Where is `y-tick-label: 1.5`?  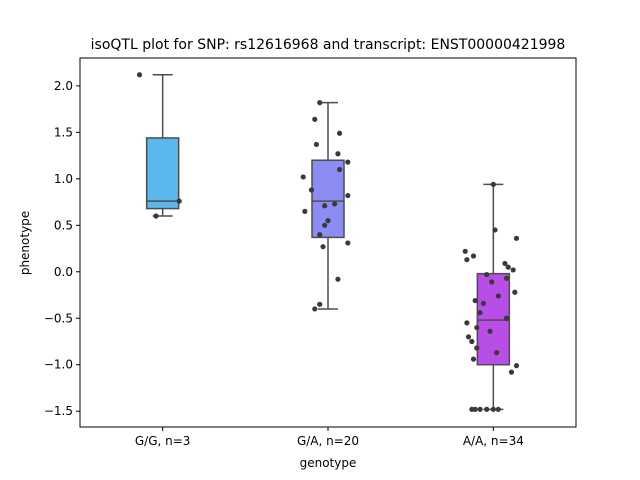 y-tick-label: 1.5 is located at coordinates (63, 132).